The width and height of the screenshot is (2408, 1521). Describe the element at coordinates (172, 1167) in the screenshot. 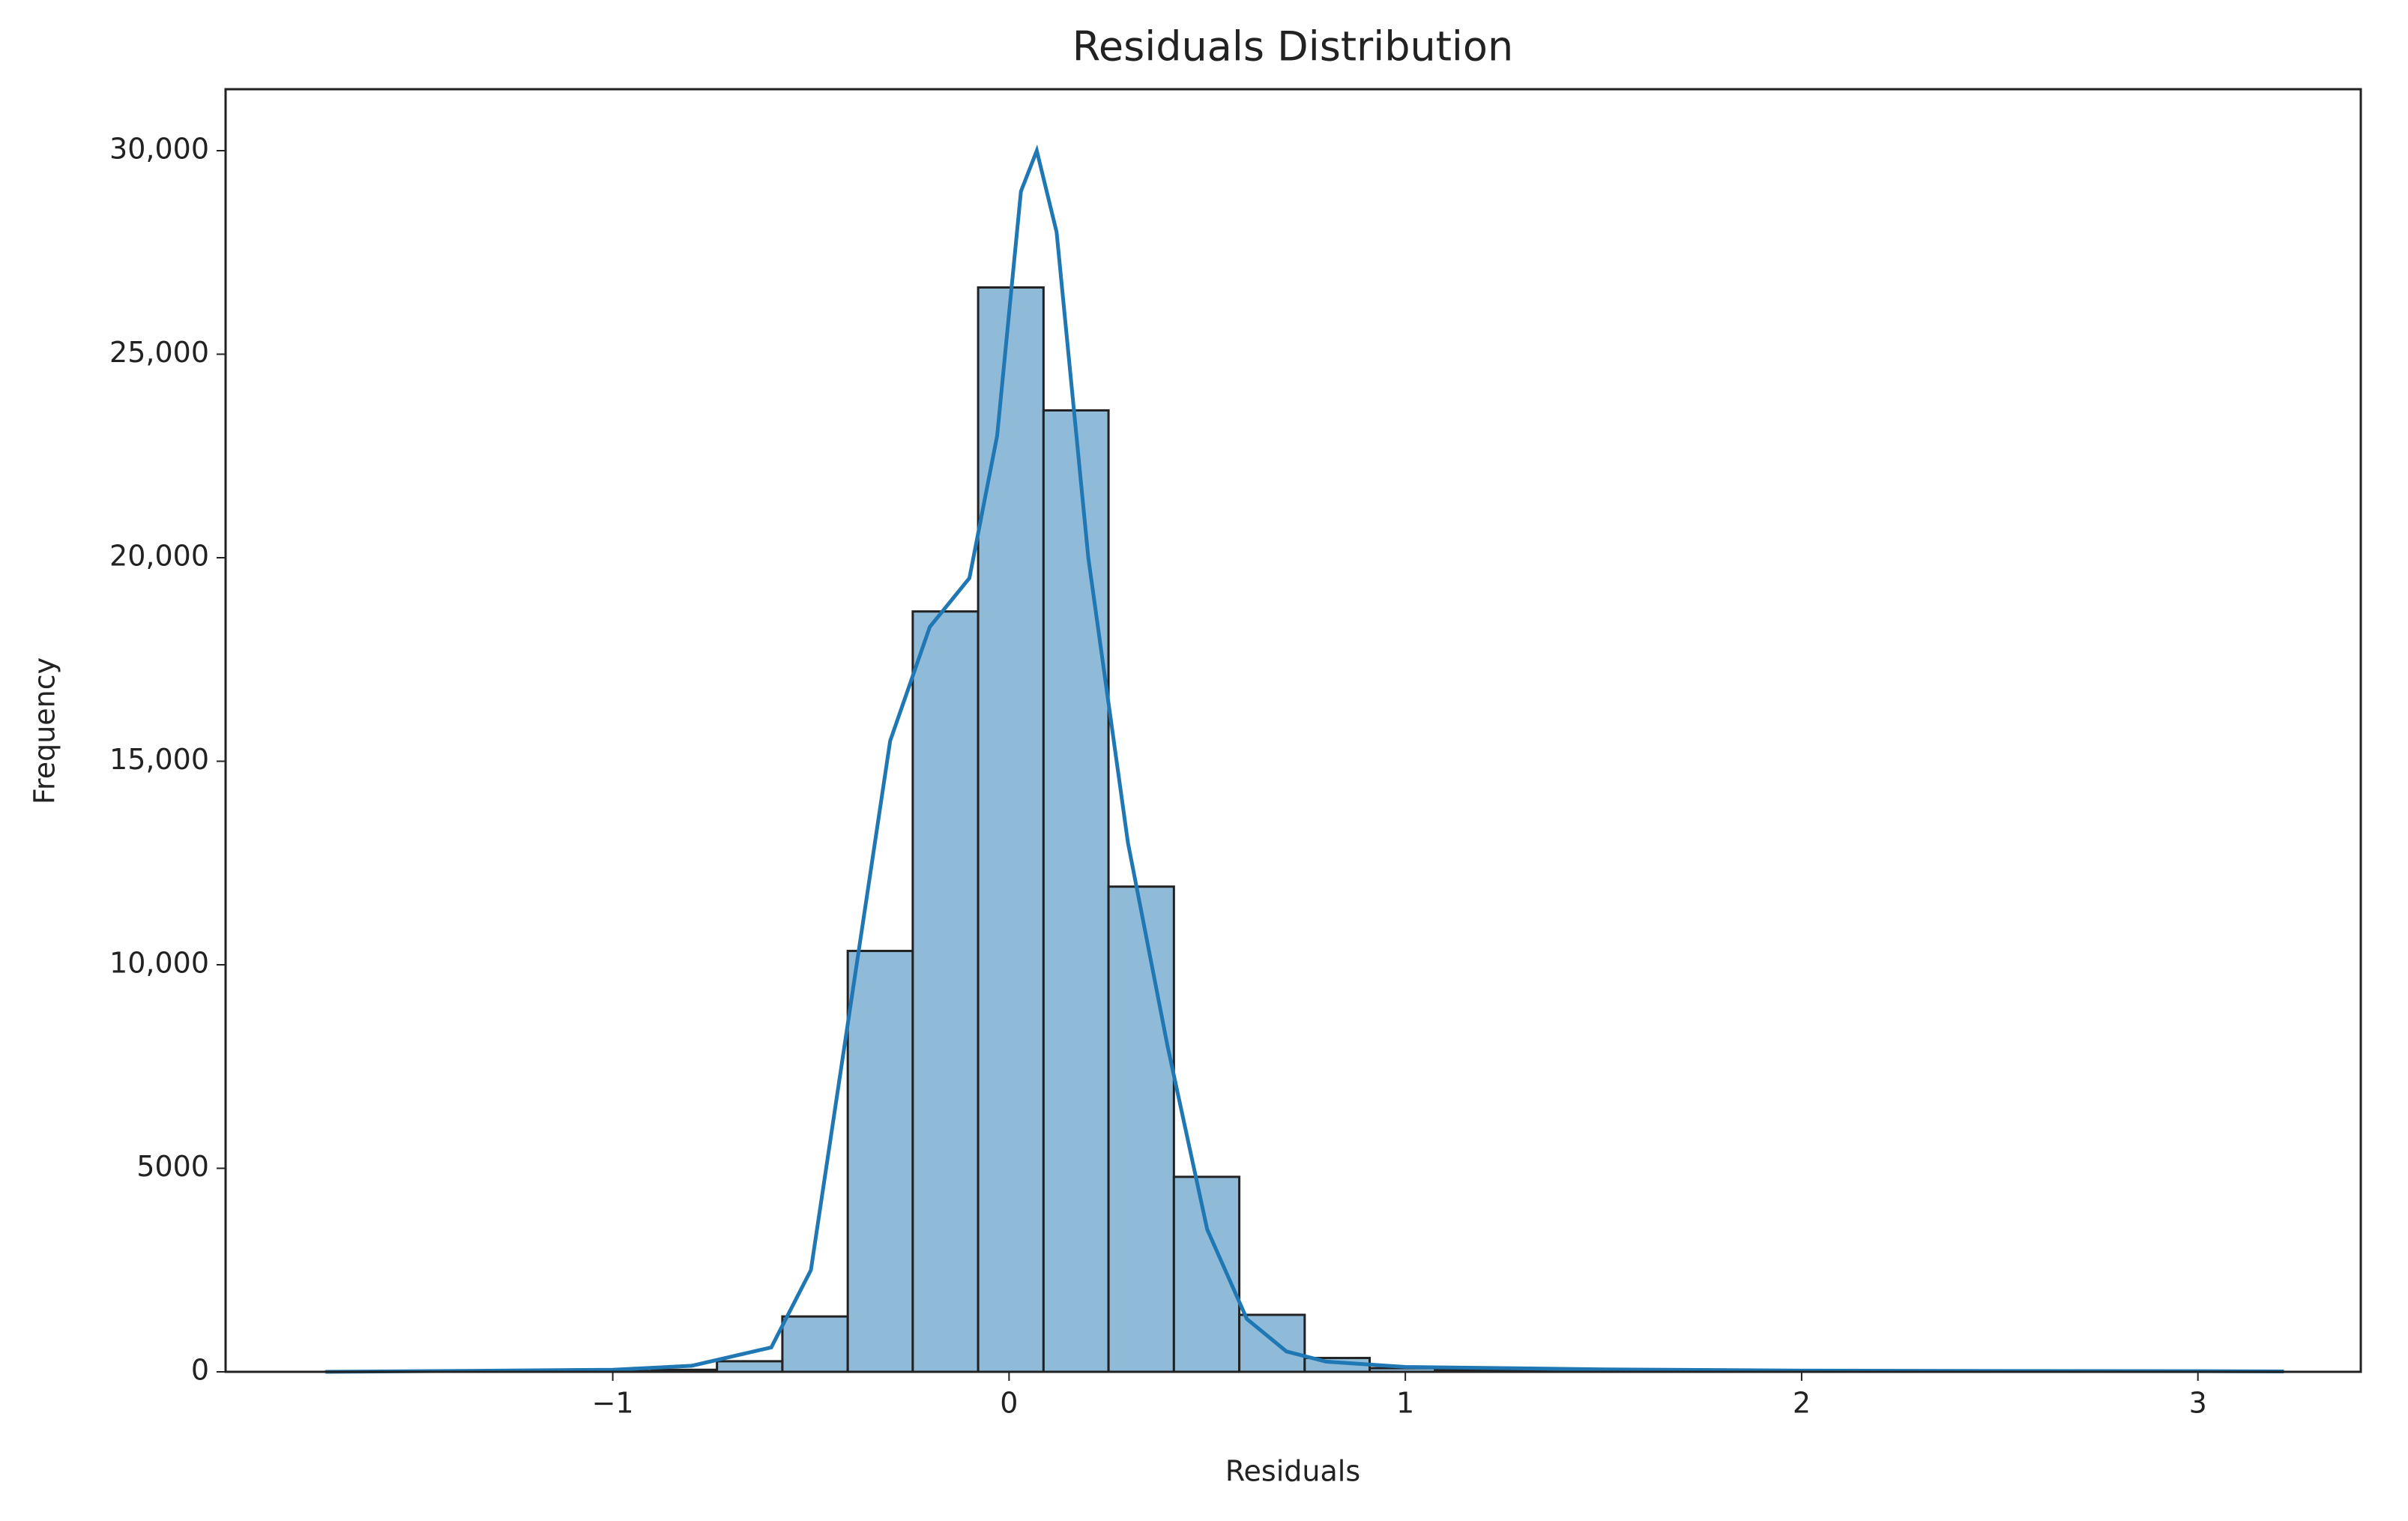

I see `y-tick-label: 5000` at that location.